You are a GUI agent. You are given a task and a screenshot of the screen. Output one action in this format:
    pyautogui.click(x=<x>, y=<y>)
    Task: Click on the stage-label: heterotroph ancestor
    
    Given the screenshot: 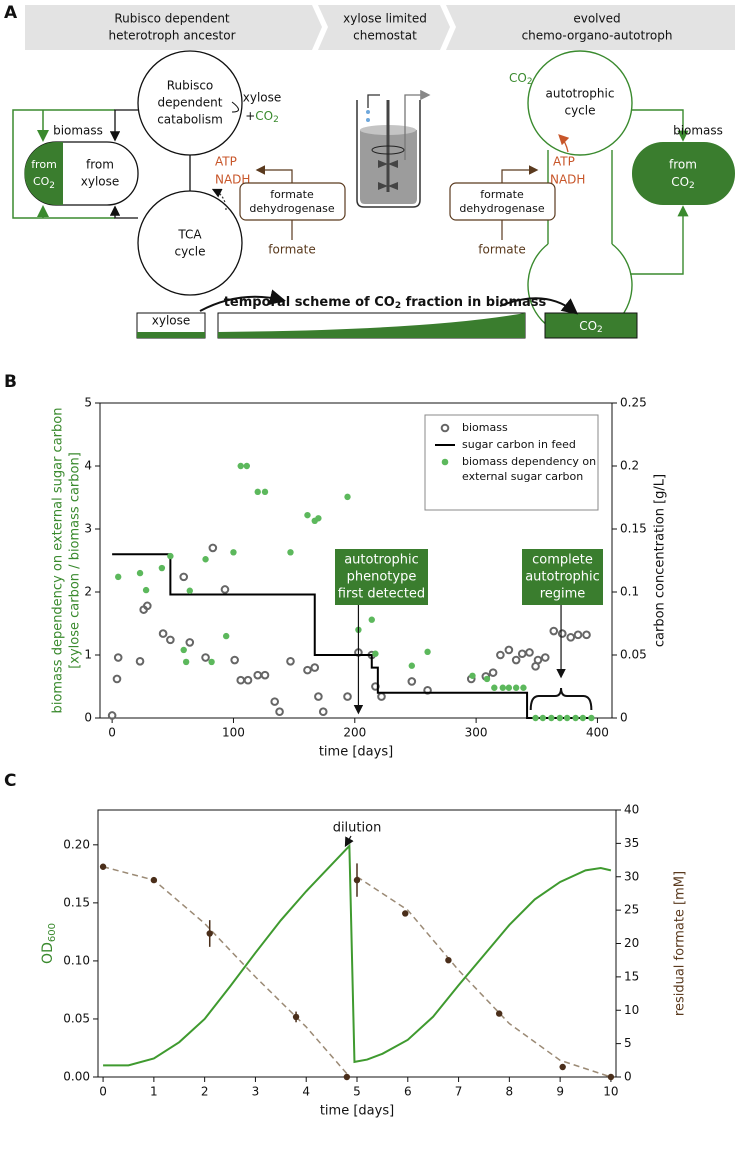 What is the action you would take?
    pyautogui.click(x=171, y=36)
    